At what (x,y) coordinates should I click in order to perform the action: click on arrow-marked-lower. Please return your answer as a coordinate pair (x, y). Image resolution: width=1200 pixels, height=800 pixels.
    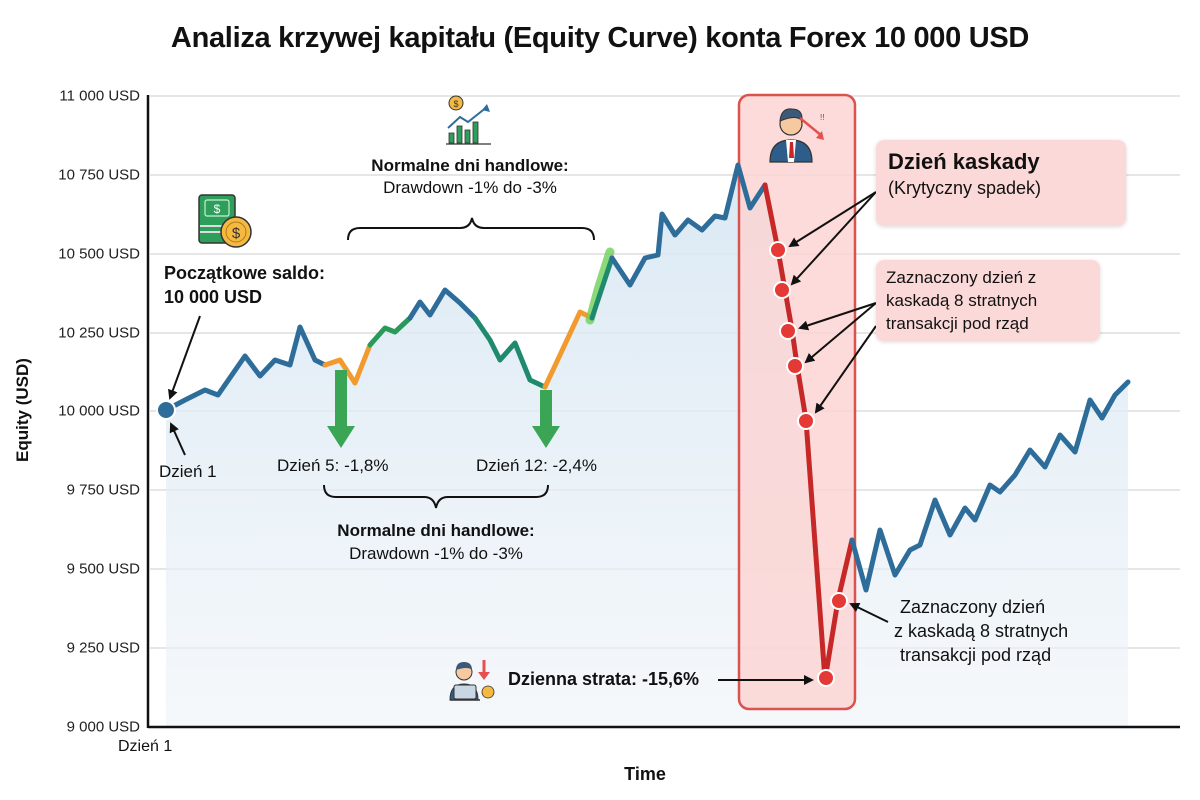
    Looking at the image, I should click on (869, 613).